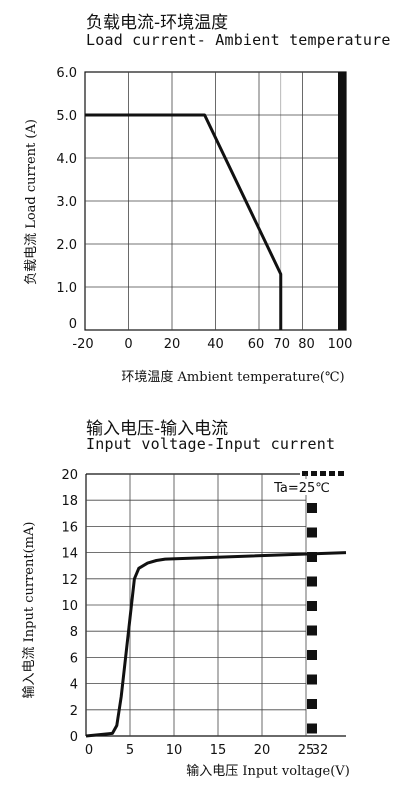  I want to click on annotation-bg, so click(302, 487).